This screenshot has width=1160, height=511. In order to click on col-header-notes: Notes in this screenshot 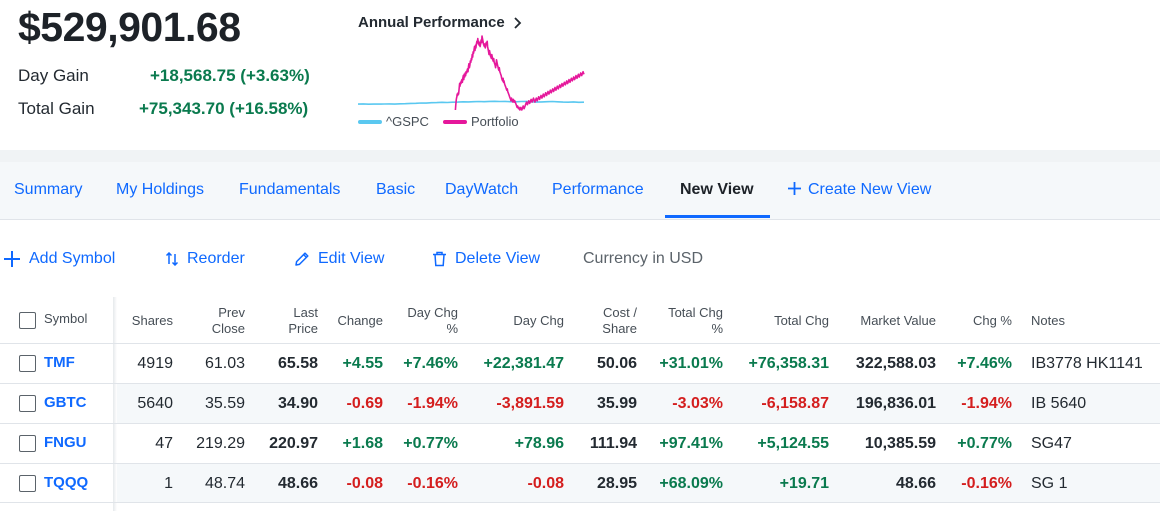, I will do `click(1048, 320)`.